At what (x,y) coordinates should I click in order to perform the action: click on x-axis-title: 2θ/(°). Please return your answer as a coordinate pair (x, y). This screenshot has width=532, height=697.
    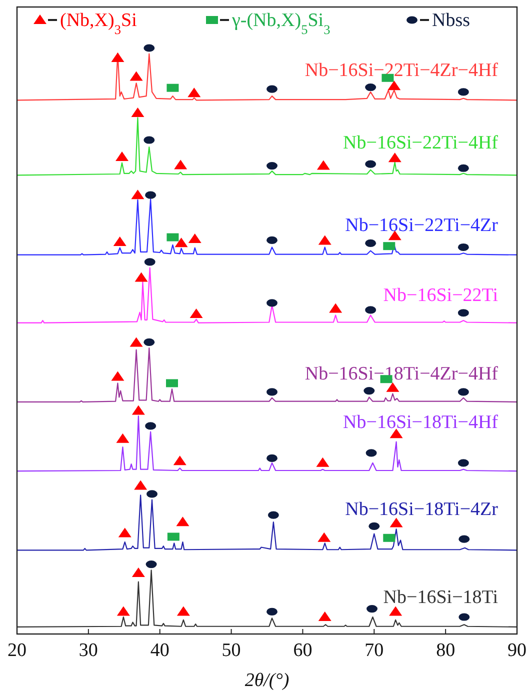
    Looking at the image, I should click on (267, 680).